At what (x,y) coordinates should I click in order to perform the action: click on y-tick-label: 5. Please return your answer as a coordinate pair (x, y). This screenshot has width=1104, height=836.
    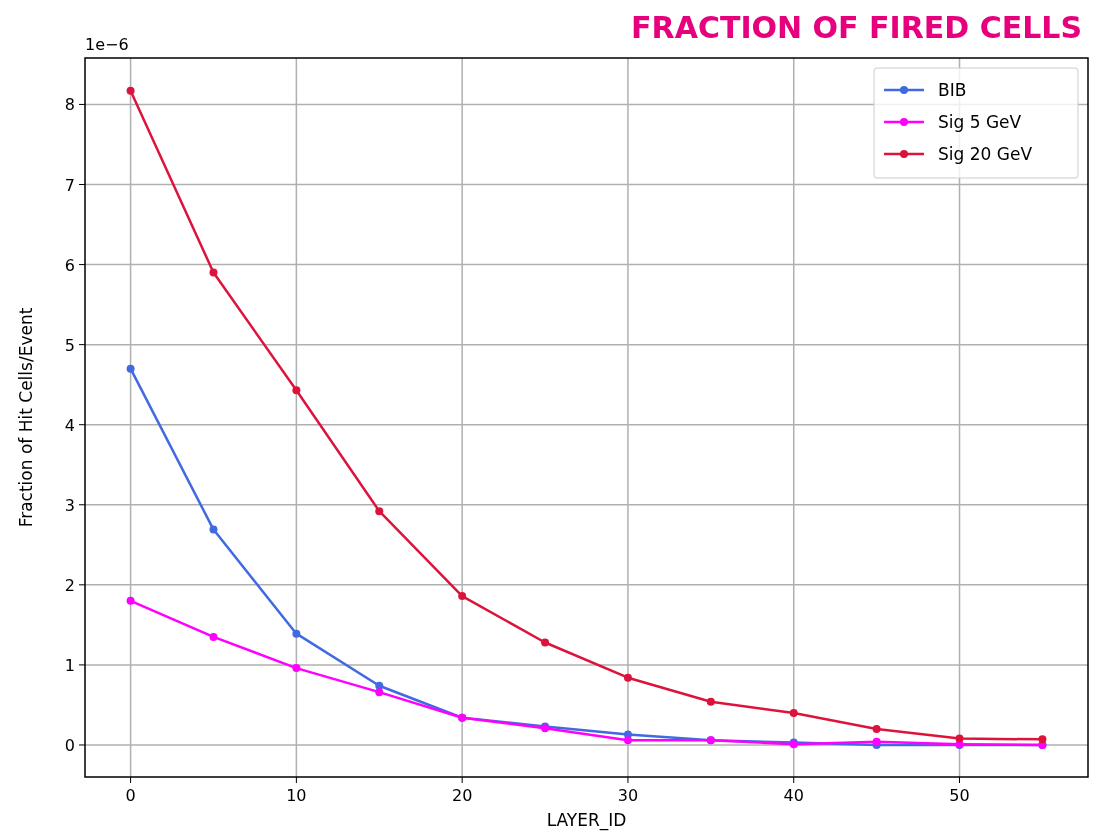
    Looking at the image, I should click on (69, 345).